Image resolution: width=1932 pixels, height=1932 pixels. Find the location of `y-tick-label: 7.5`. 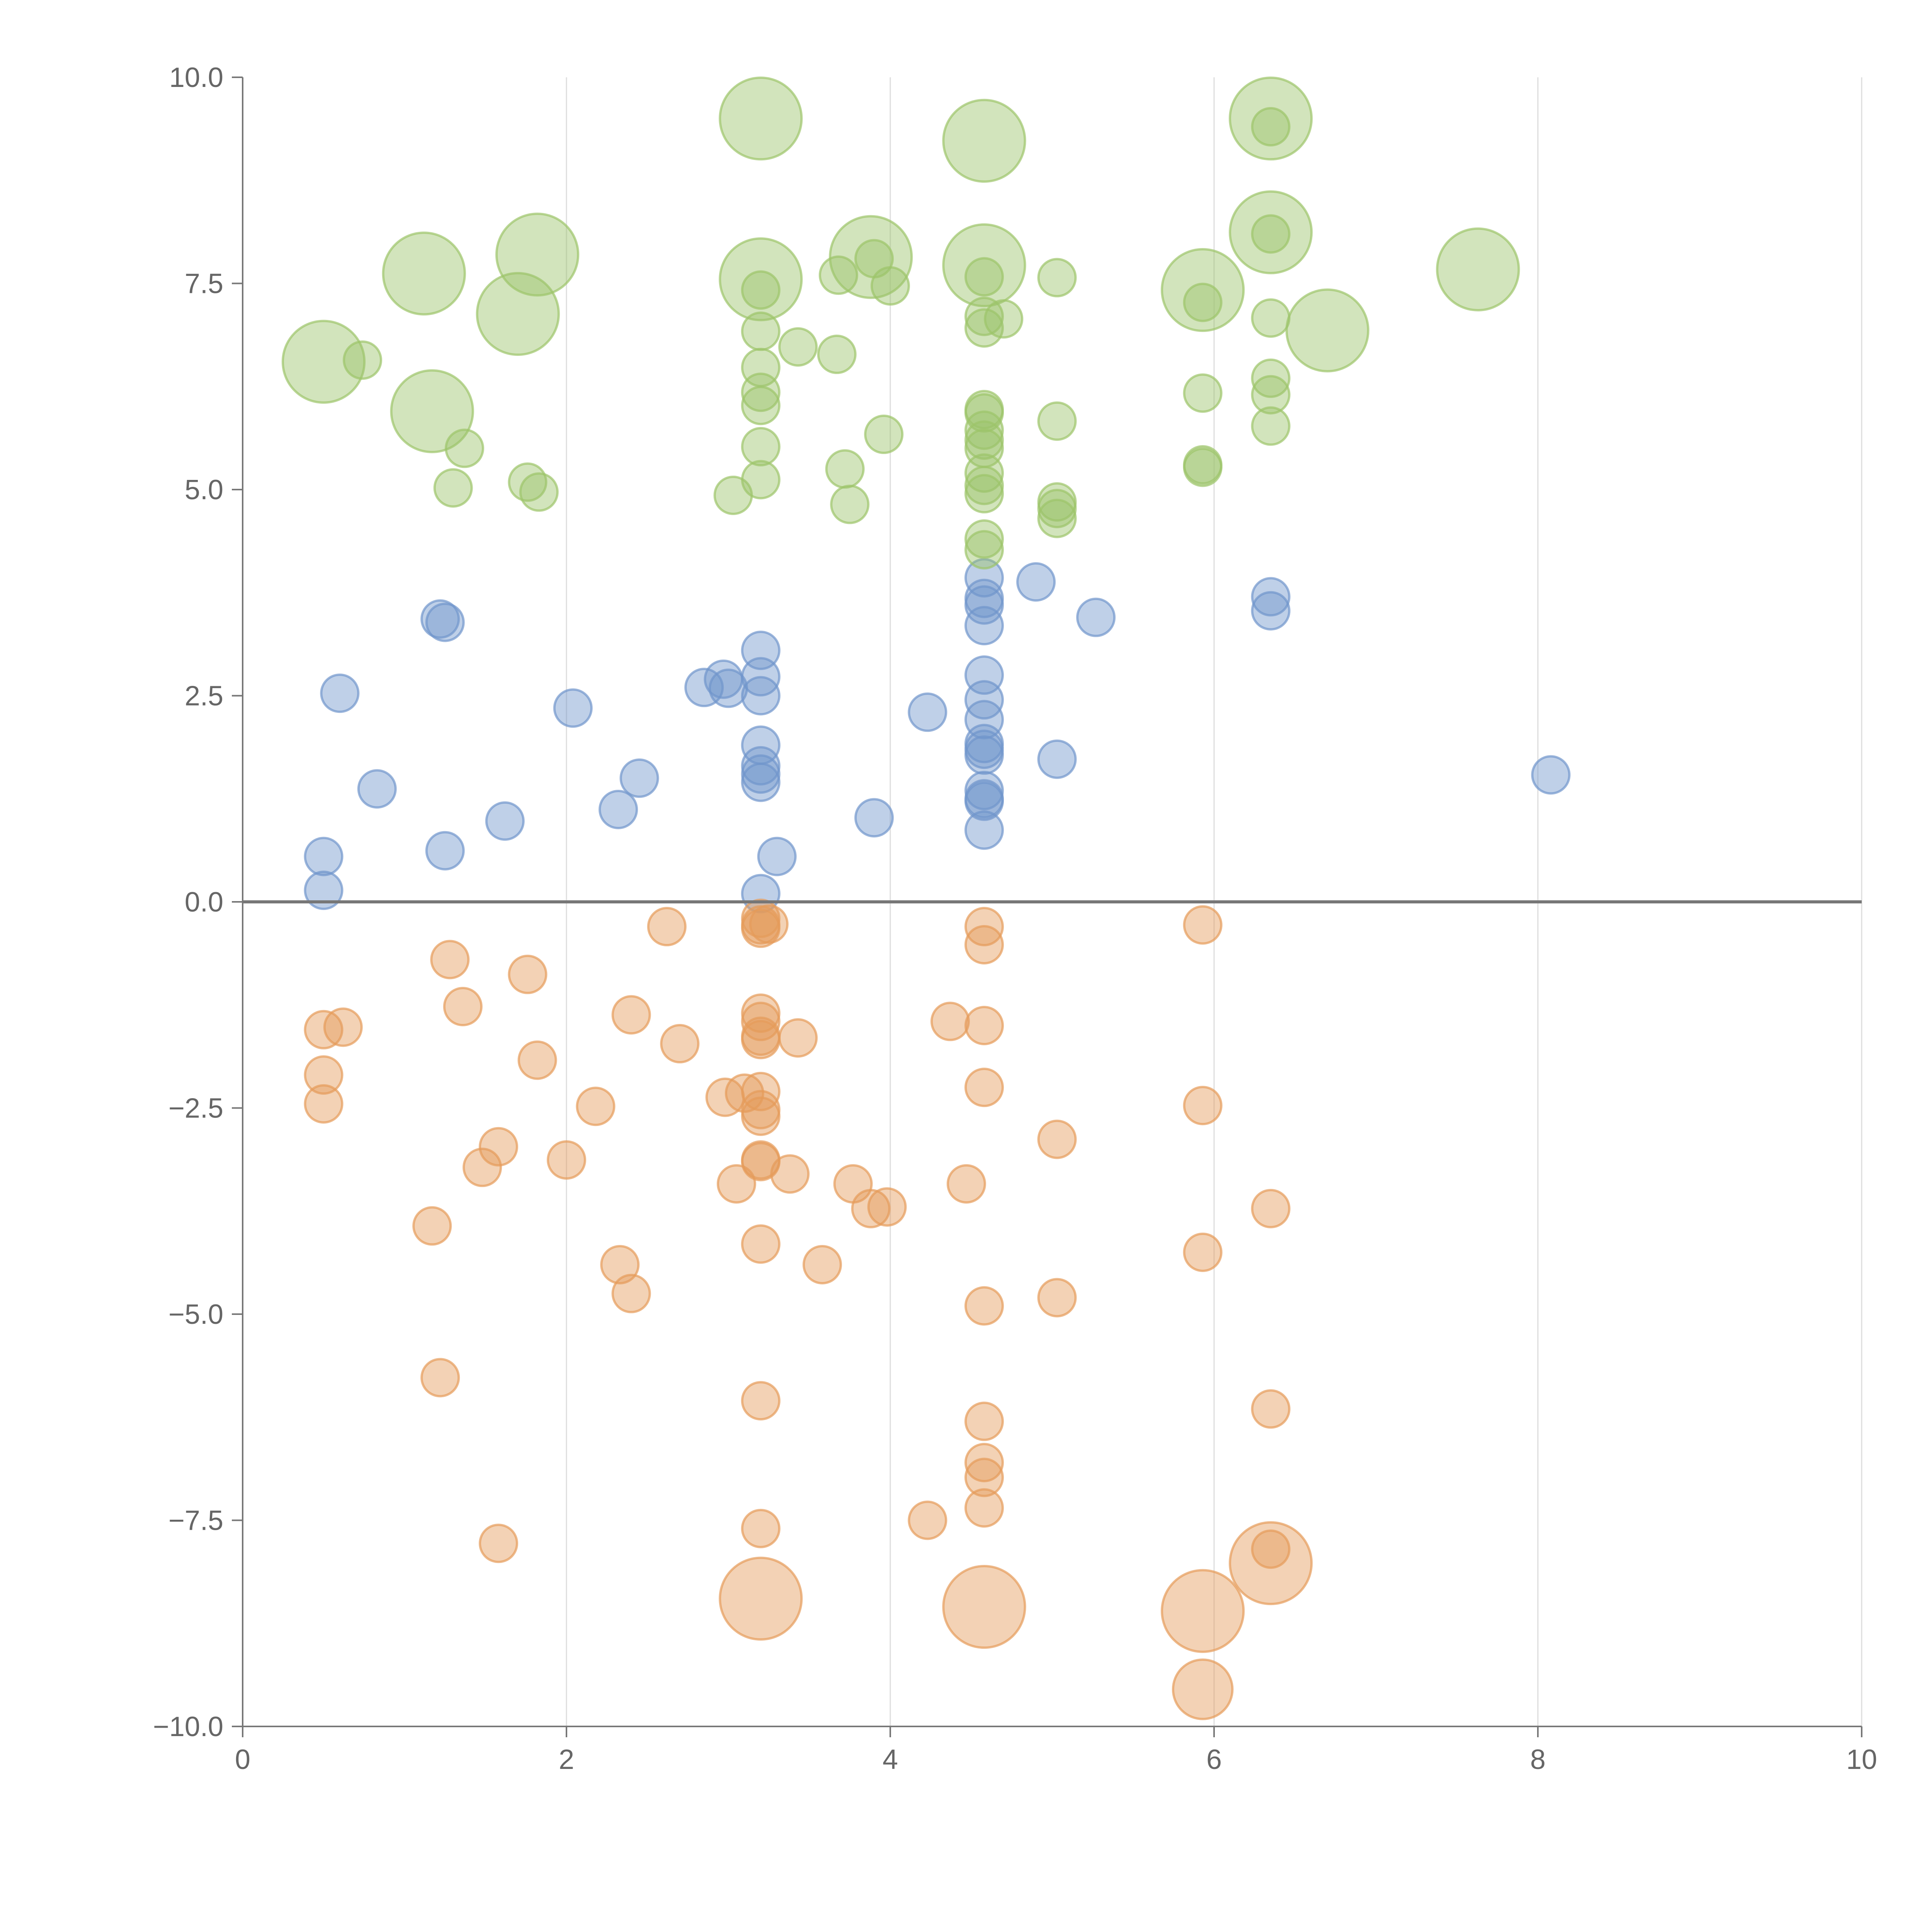

y-tick-label: 7.5 is located at coordinates (204, 284).